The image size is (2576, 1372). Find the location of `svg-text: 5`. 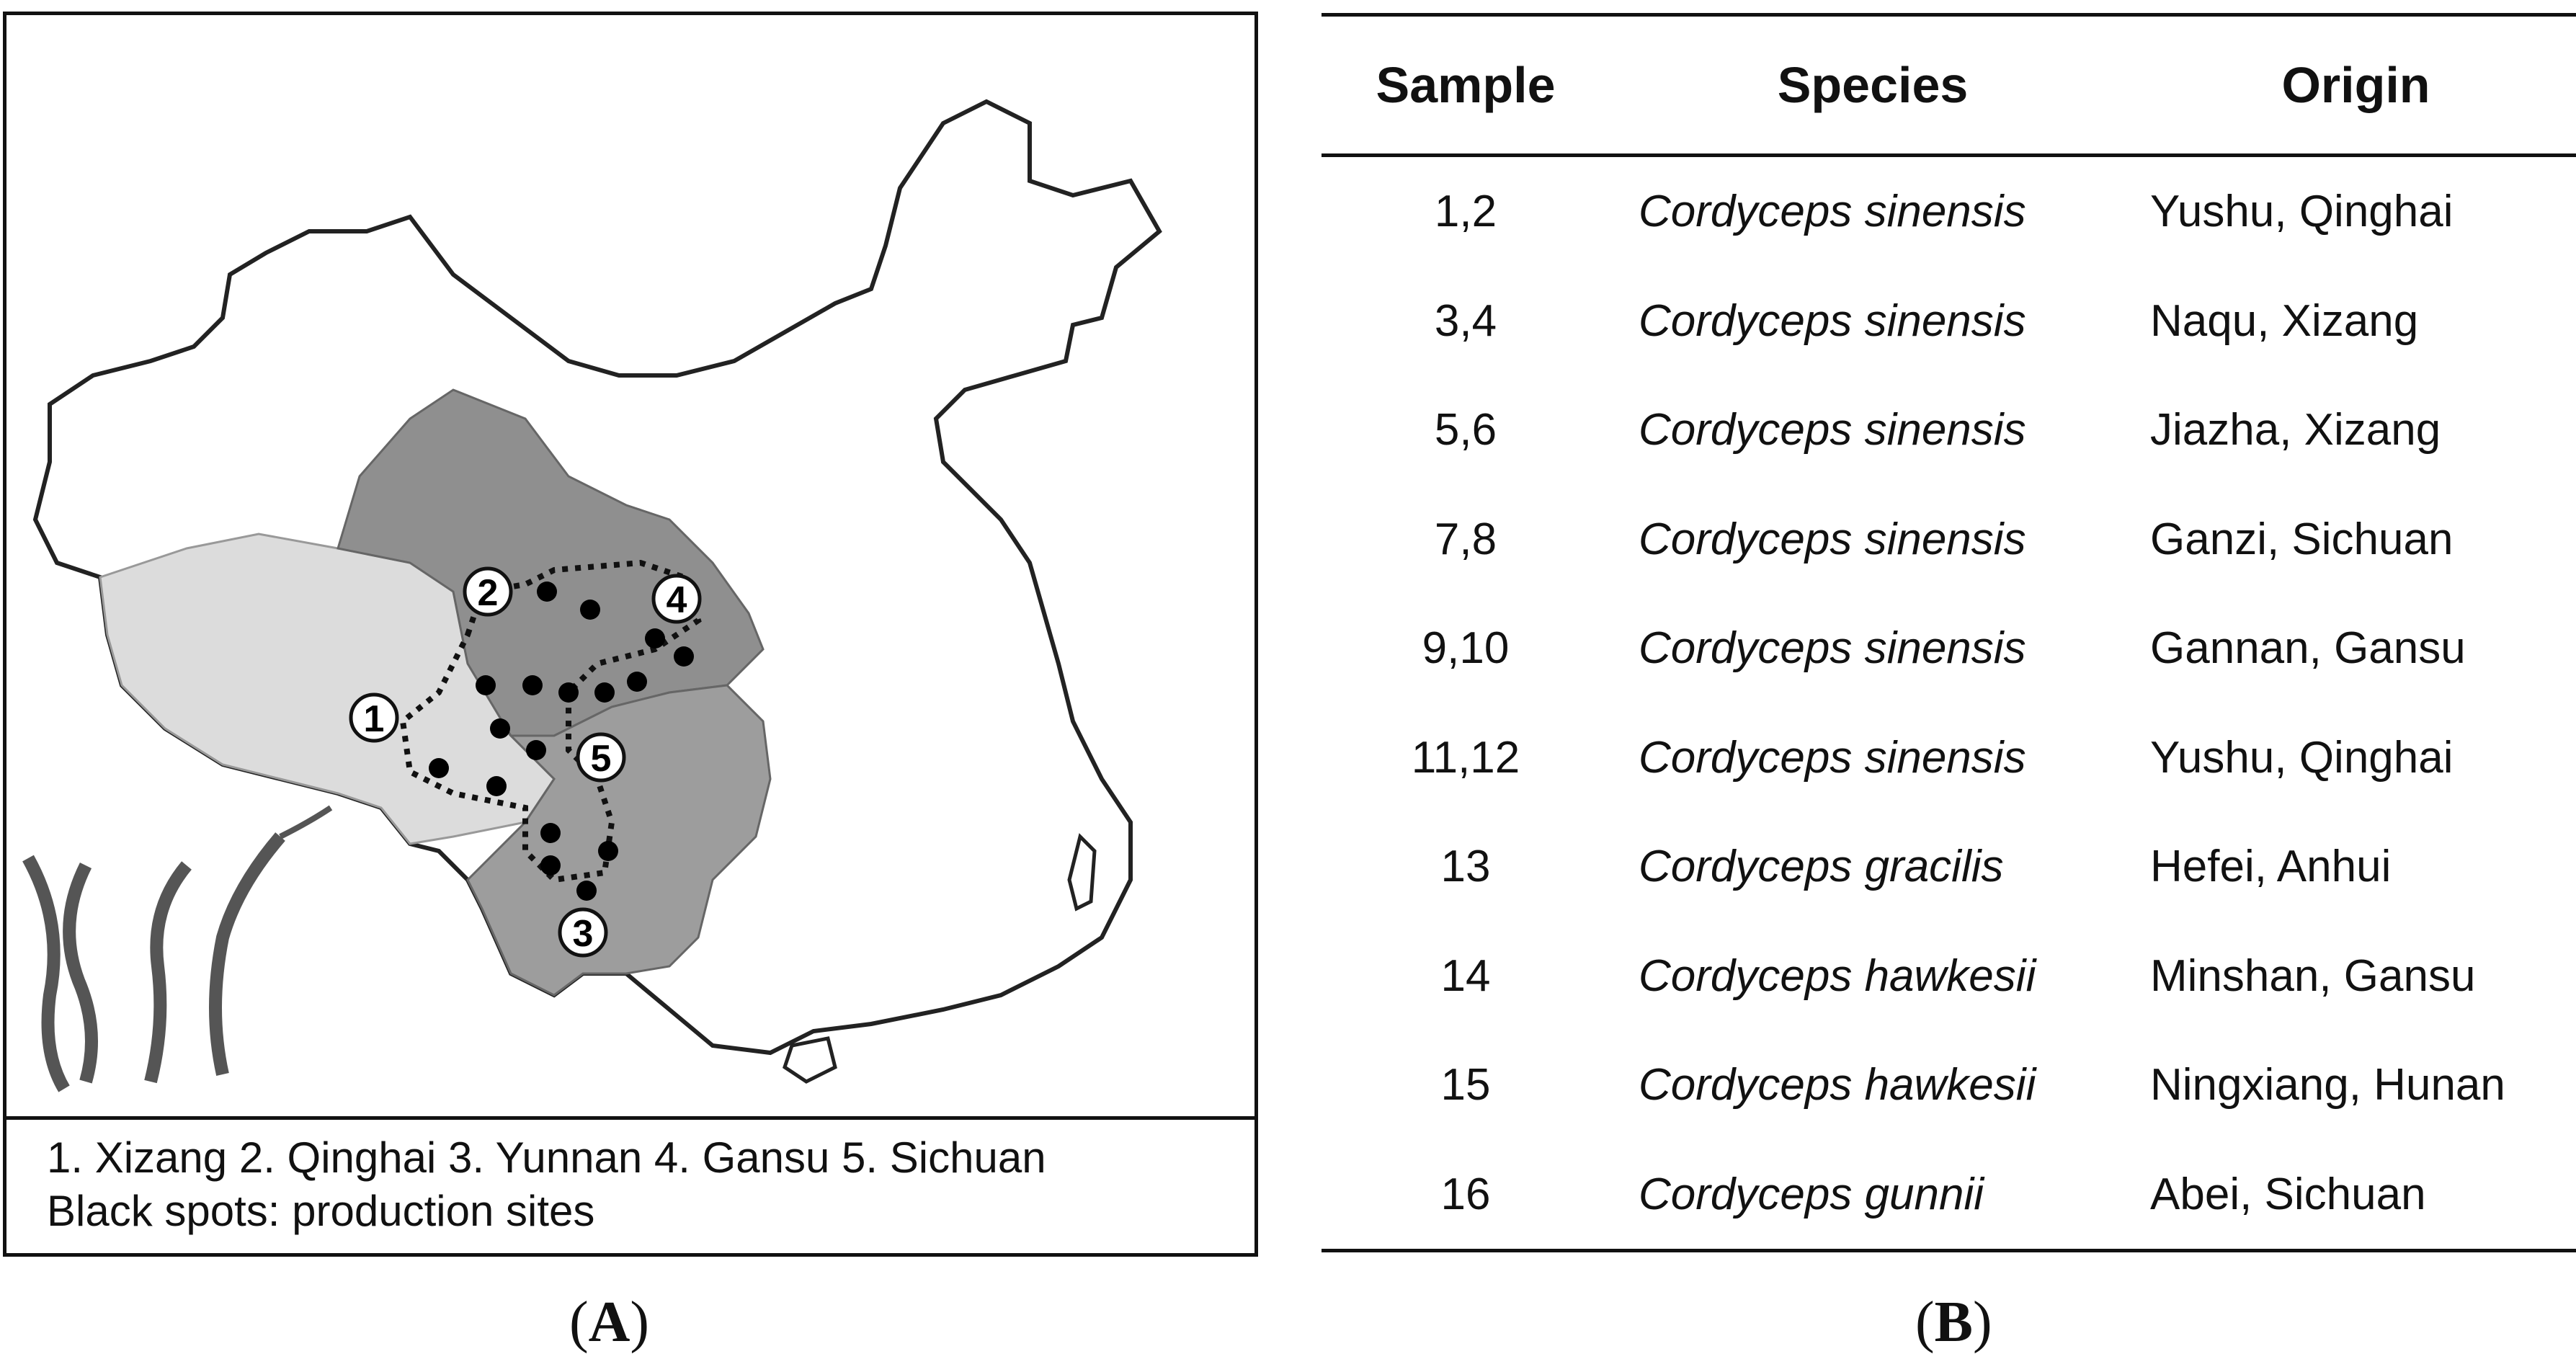

svg-text: 5 is located at coordinates (601, 759).